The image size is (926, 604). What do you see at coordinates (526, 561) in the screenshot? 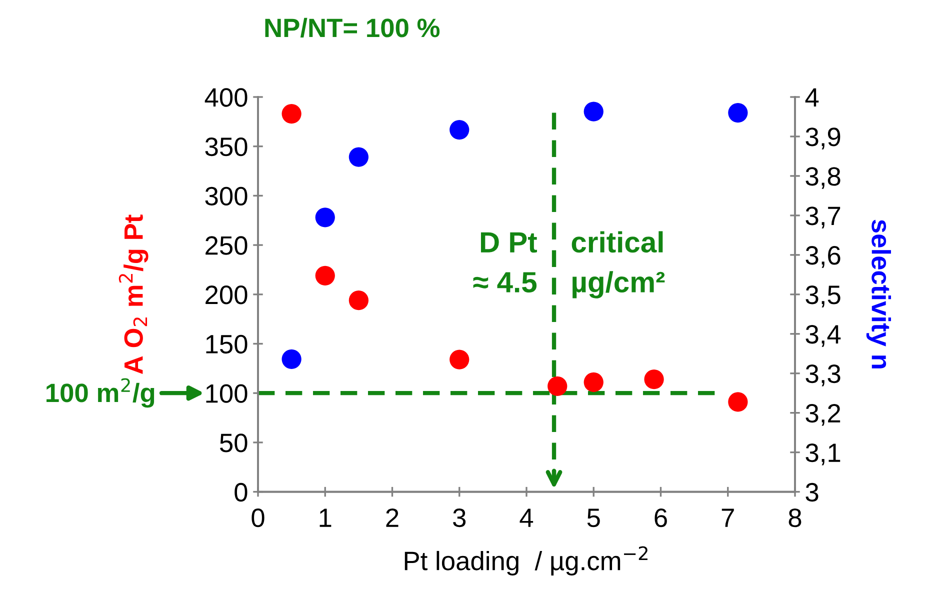
I see `x-axis-title: Pt loading / µg.cm$^{−2}$` at bounding box center [526, 561].